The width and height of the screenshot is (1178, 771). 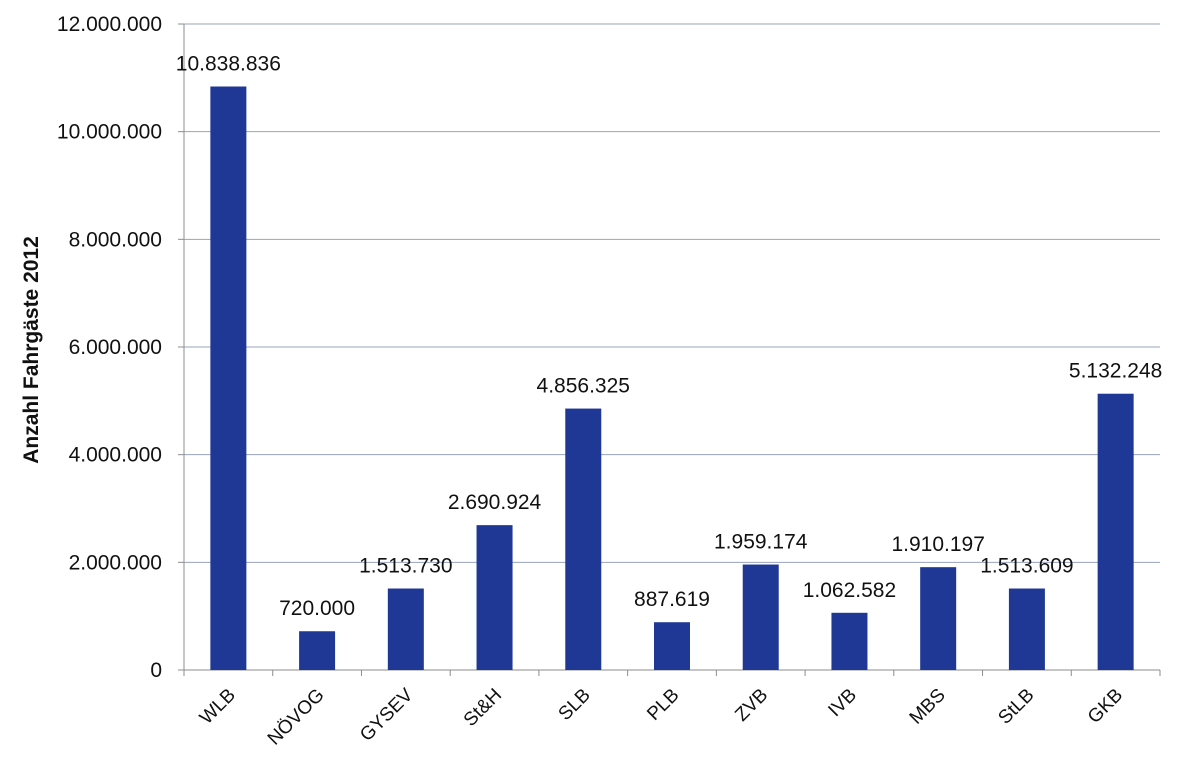 I want to click on y-tick-label: 4.000.000, so click(x=115, y=455).